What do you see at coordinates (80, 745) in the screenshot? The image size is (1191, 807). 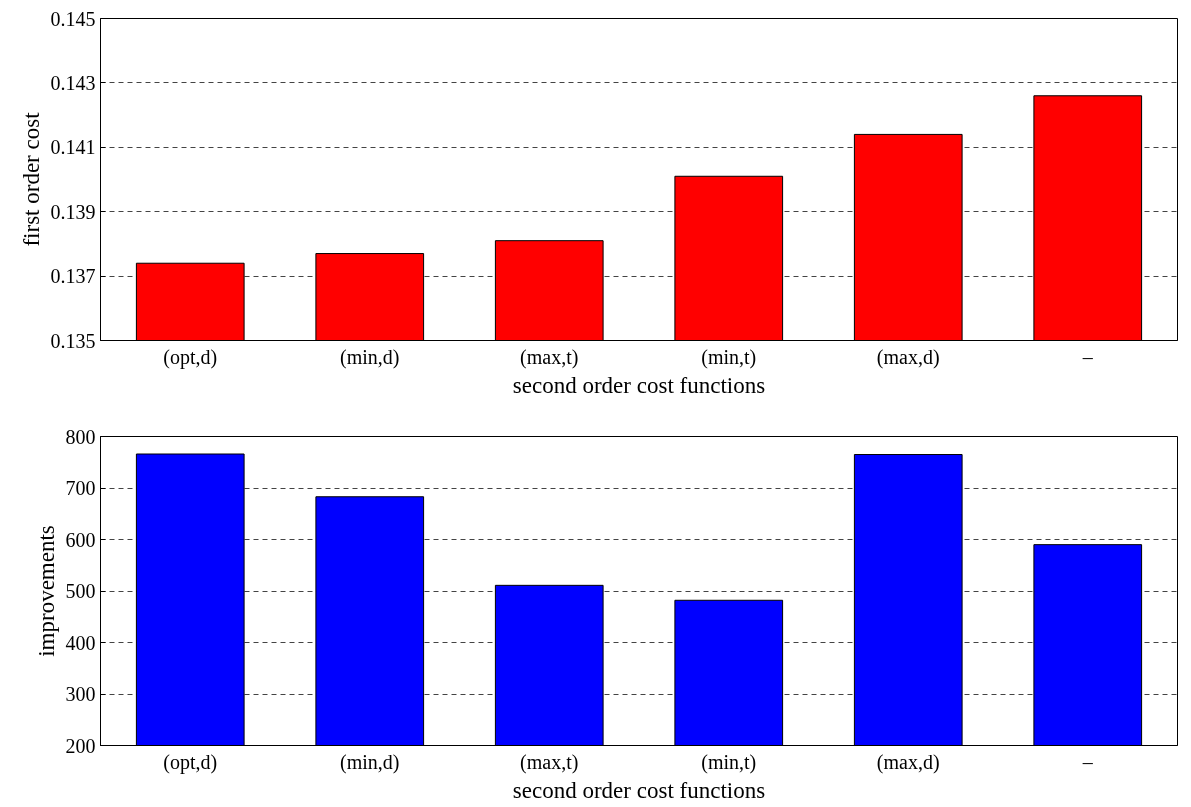 I see `y-tick-label: 200` at bounding box center [80, 745].